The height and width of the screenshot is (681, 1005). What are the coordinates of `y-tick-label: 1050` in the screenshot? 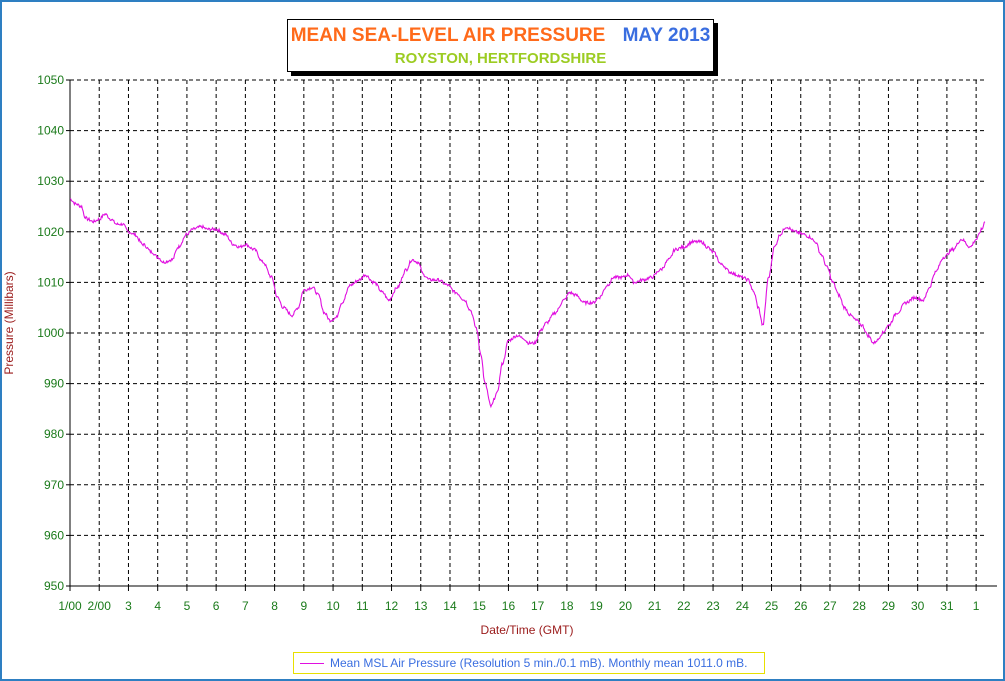 It's located at (50, 80).